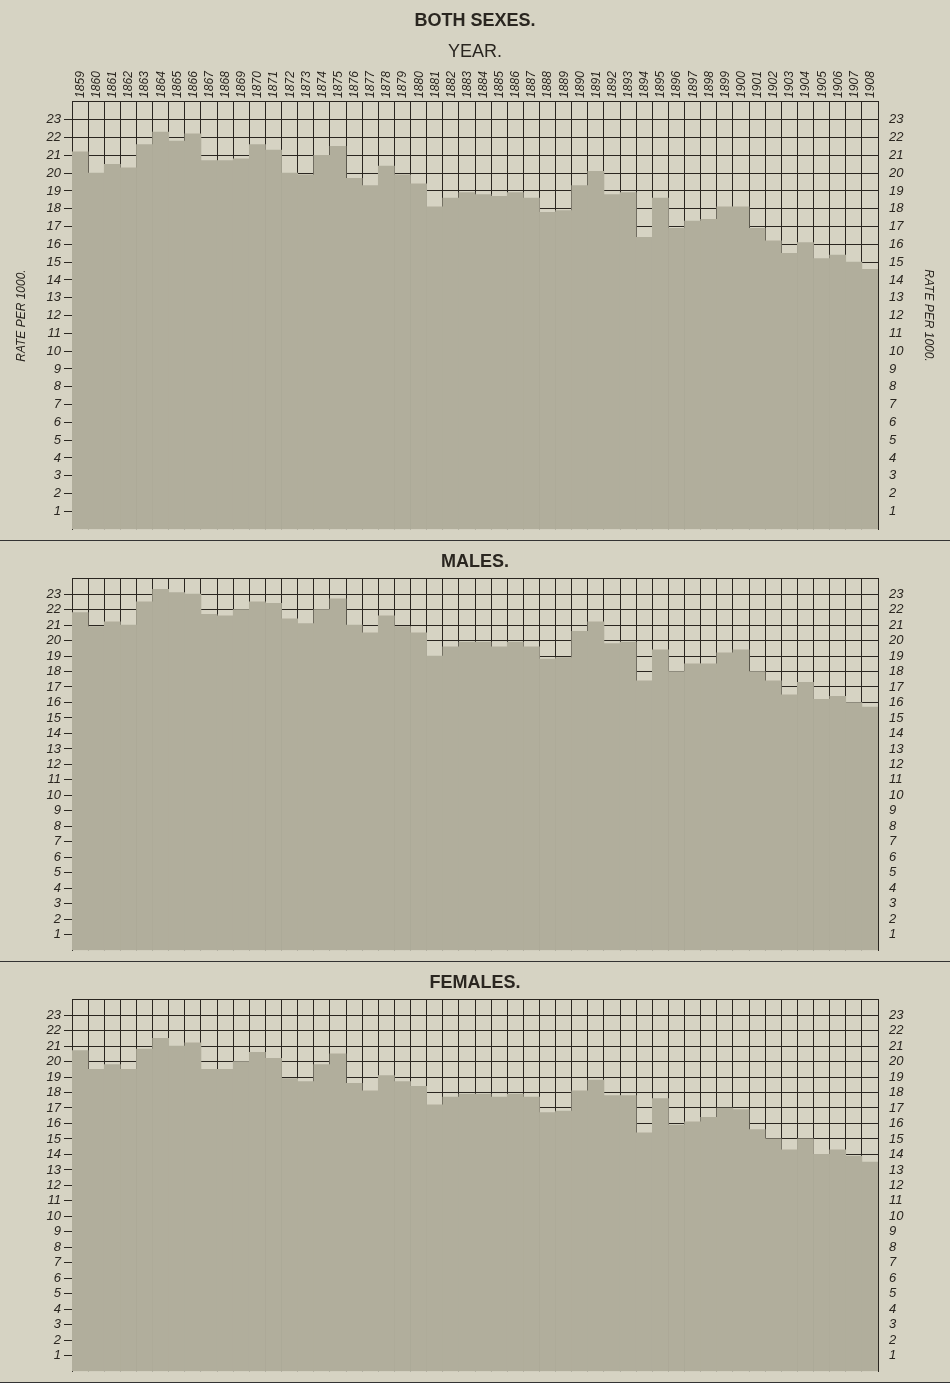 The image size is (950, 1383). What do you see at coordinates (896, 154) in the screenshot?
I see `y2-tick-label: 21` at bounding box center [896, 154].